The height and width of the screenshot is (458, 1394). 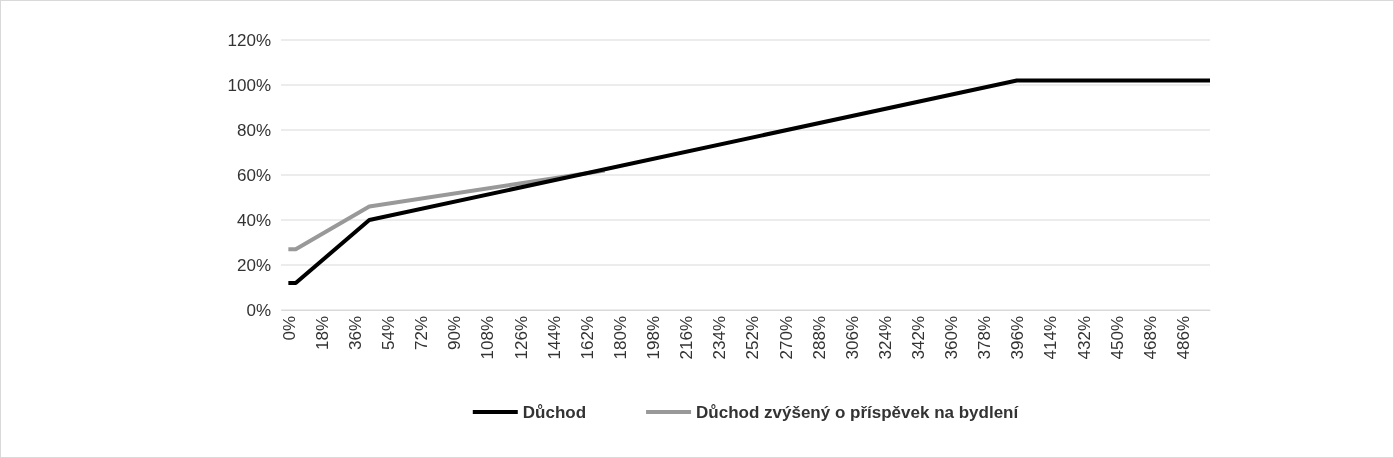 What do you see at coordinates (1117, 338) in the screenshot?
I see `x-tick-label: 450%` at bounding box center [1117, 338].